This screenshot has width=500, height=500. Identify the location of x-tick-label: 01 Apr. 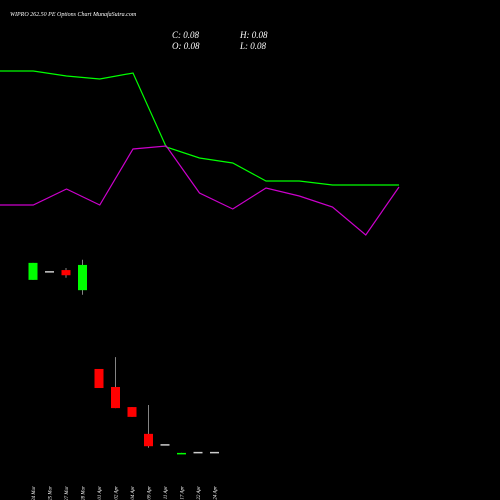
(100, 493).